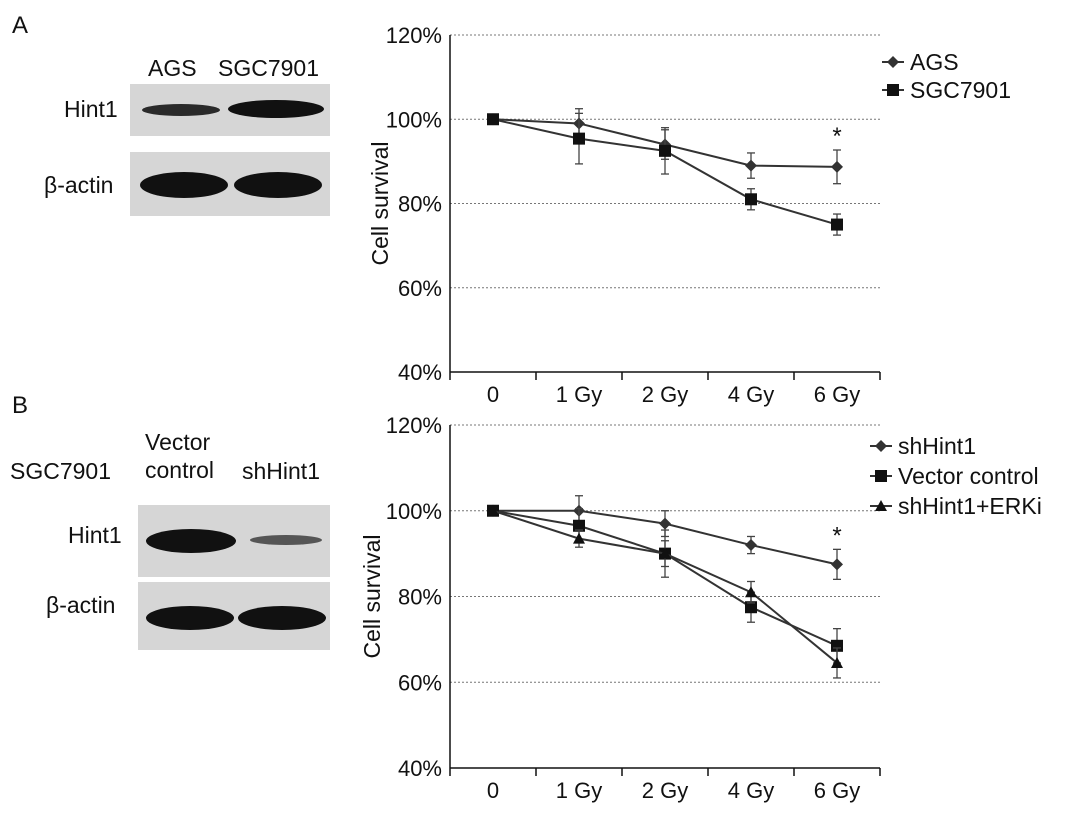  I want to click on chart-b-ylabel: Cell survival, so click(372, 597).